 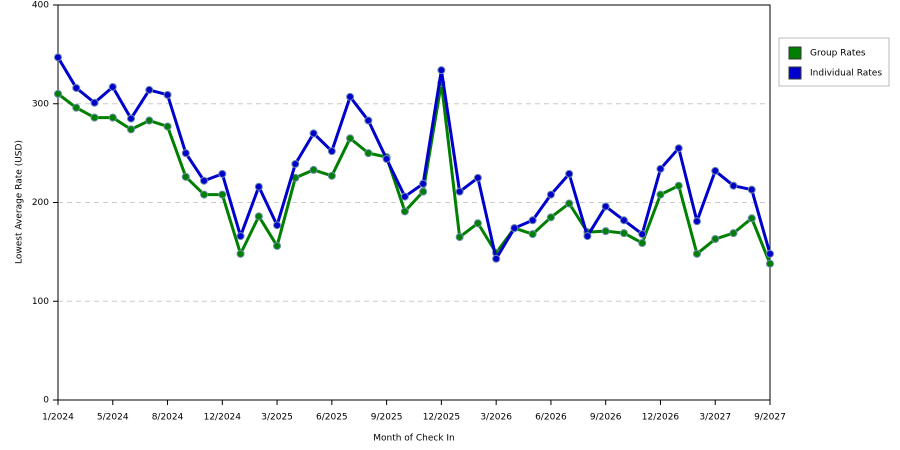 What do you see at coordinates (277, 418) in the screenshot?
I see `x-tick-label: 3/2025` at bounding box center [277, 418].